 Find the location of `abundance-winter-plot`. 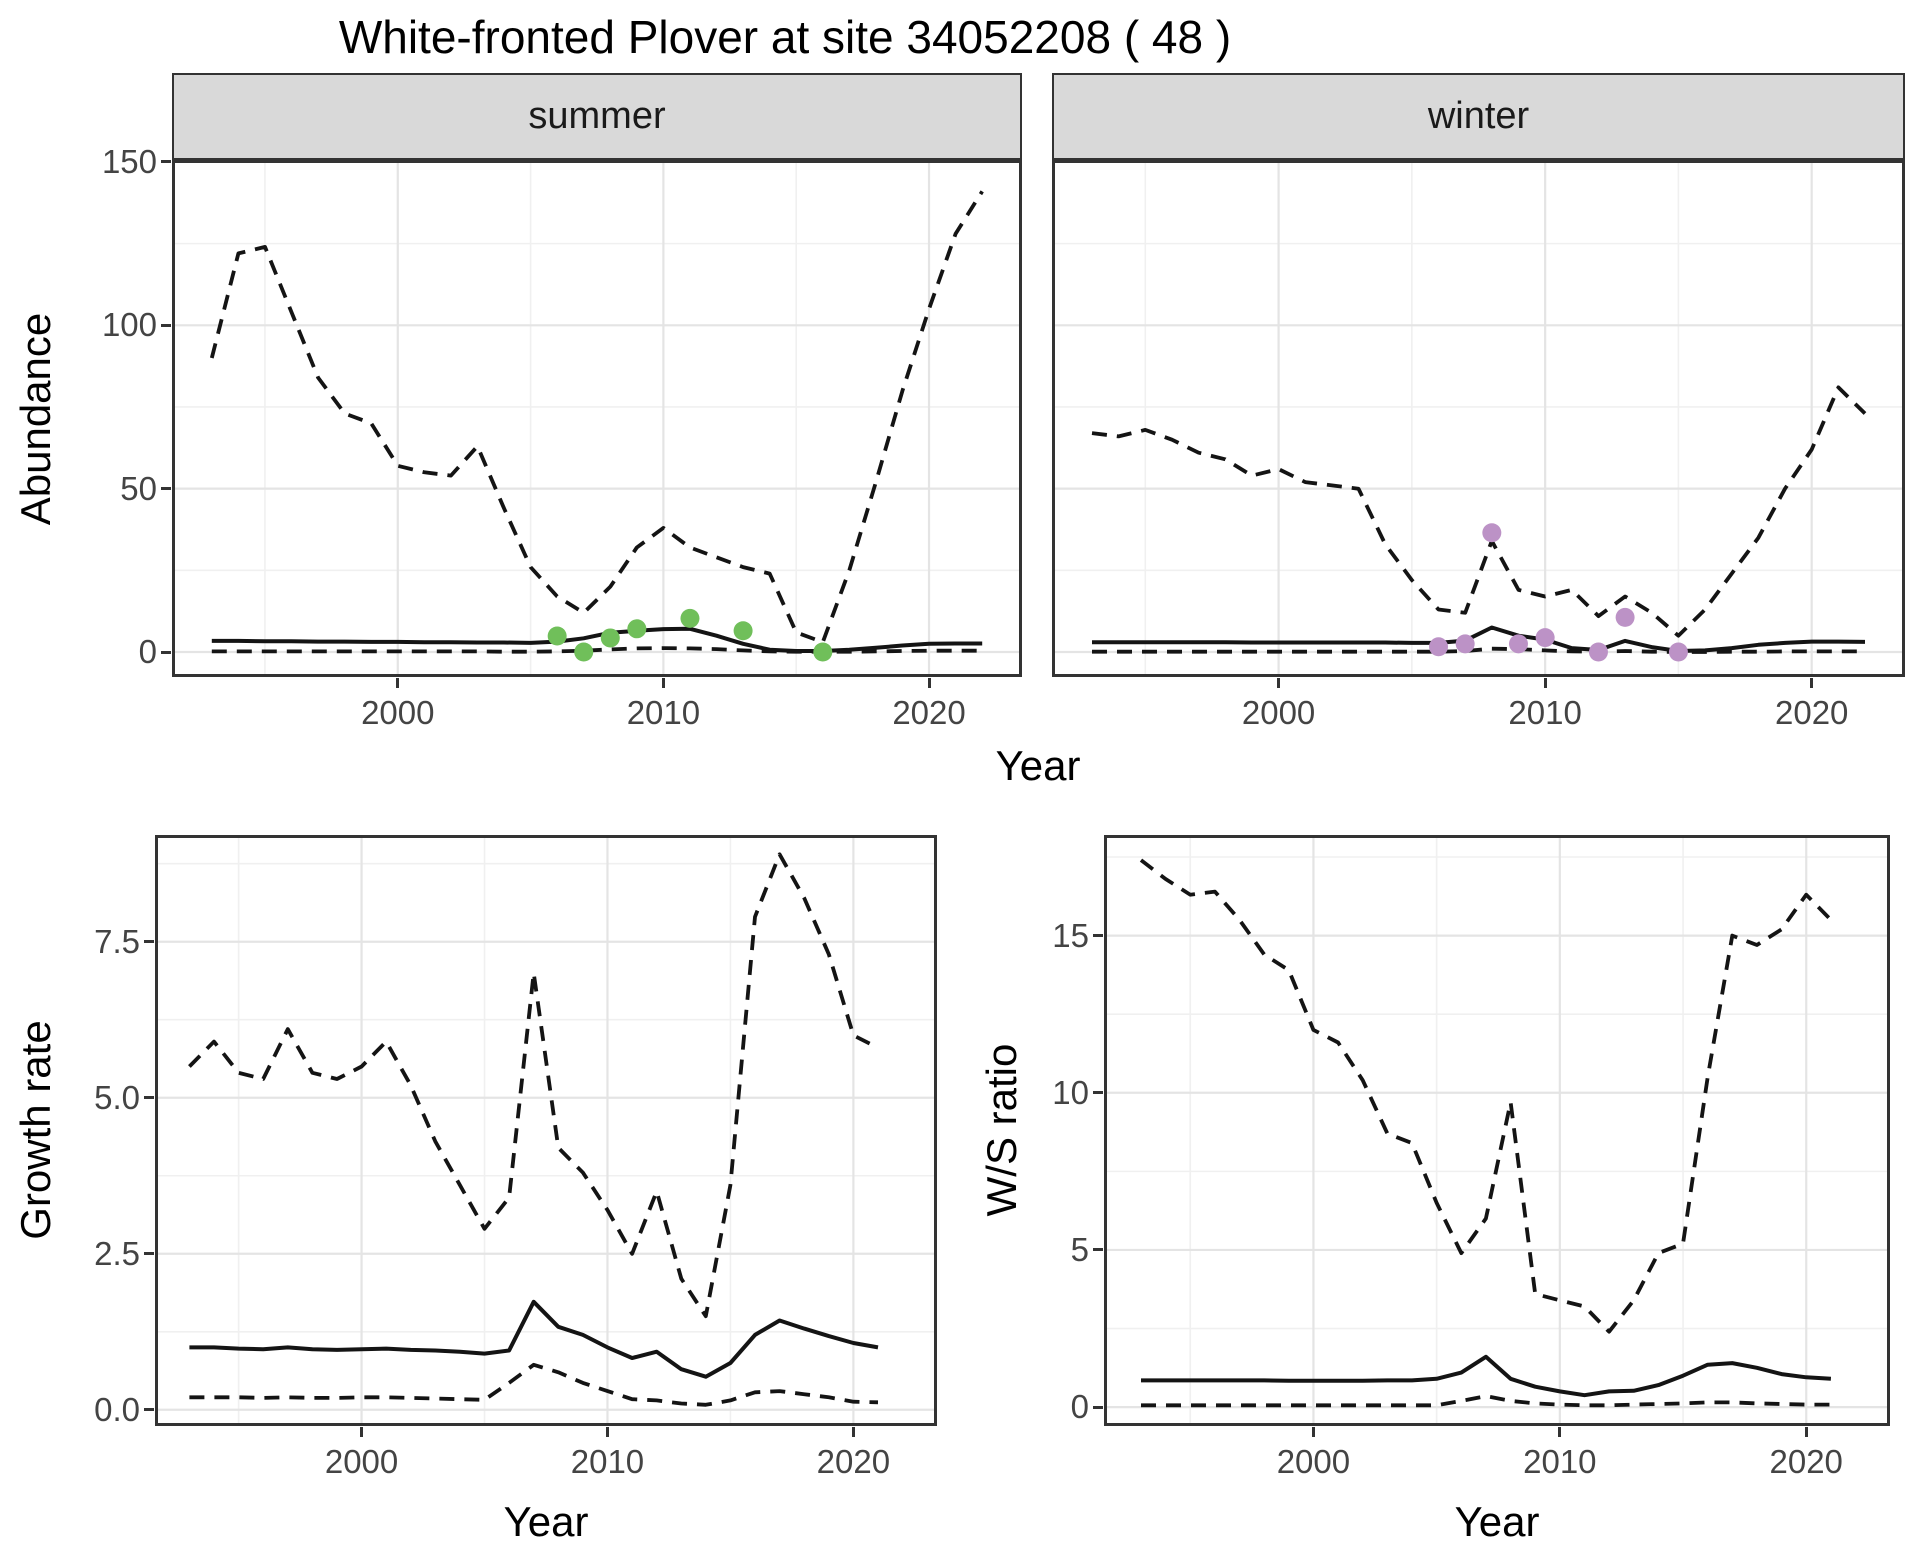

abundance-winter-plot is located at coordinates (1478, 418).